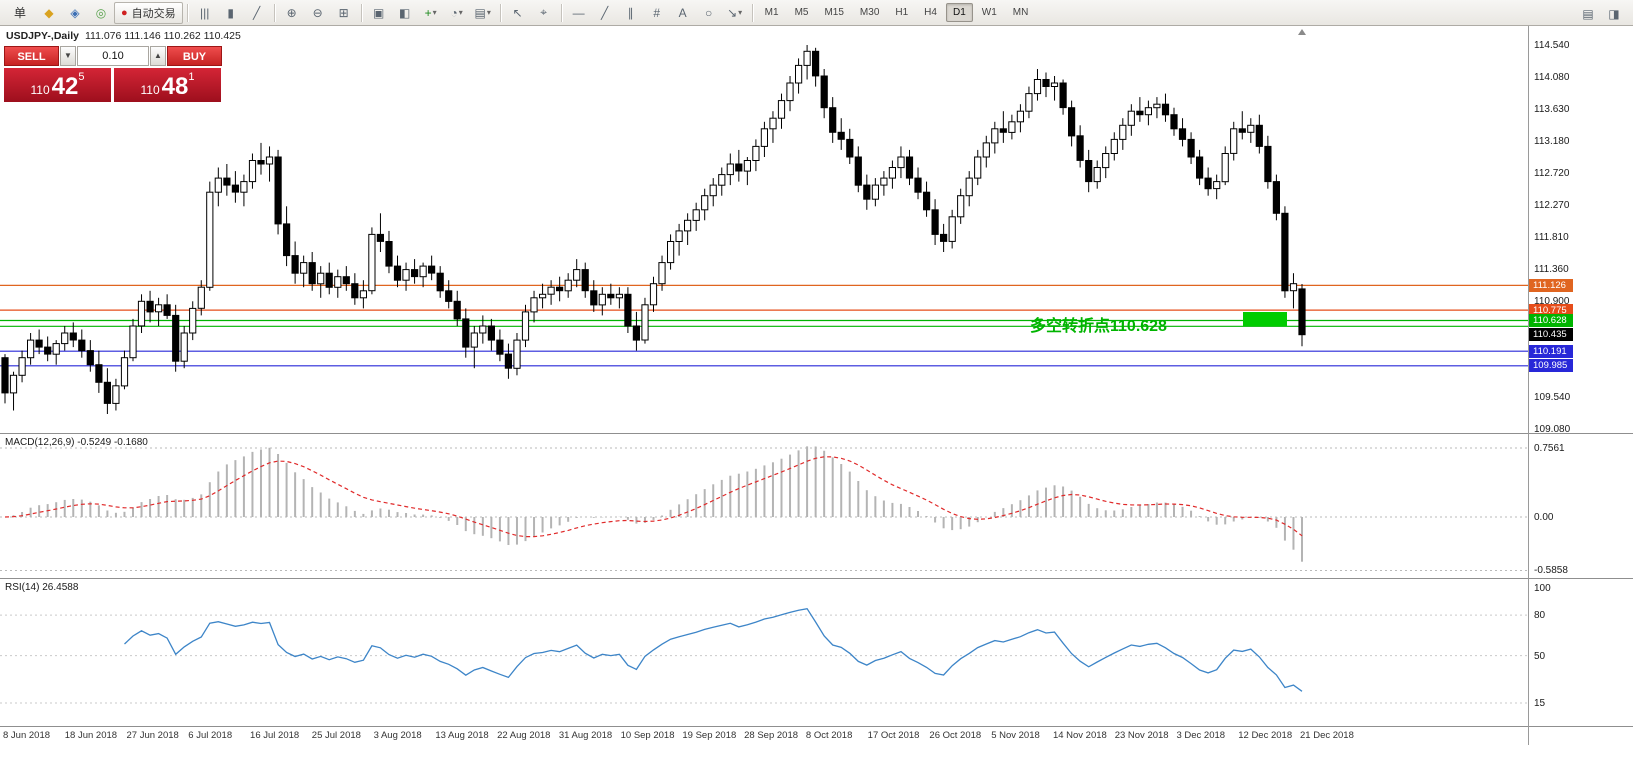 The image size is (1633, 772). What do you see at coordinates (893, 735) in the screenshot?
I see `time-axis-label: 17 Oct 2018` at bounding box center [893, 735].